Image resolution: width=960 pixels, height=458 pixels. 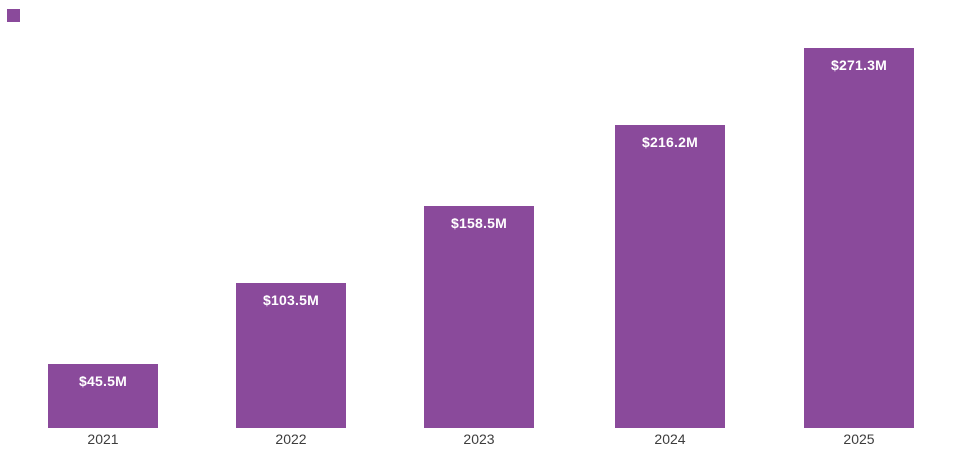 I want to click on bar-value-label: $216.2M, so click(x=670, y=142).